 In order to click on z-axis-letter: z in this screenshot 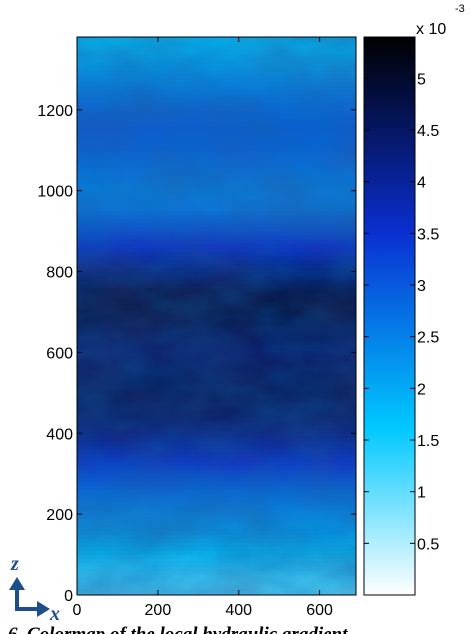, I will do `click(14, 564)`.